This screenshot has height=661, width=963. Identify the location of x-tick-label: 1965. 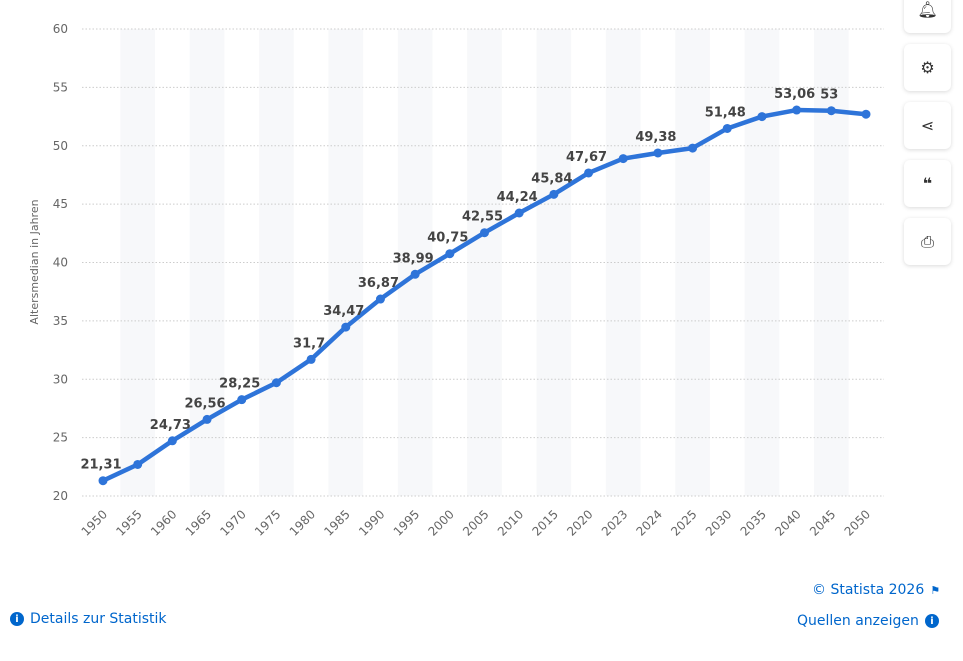
(198, 522).